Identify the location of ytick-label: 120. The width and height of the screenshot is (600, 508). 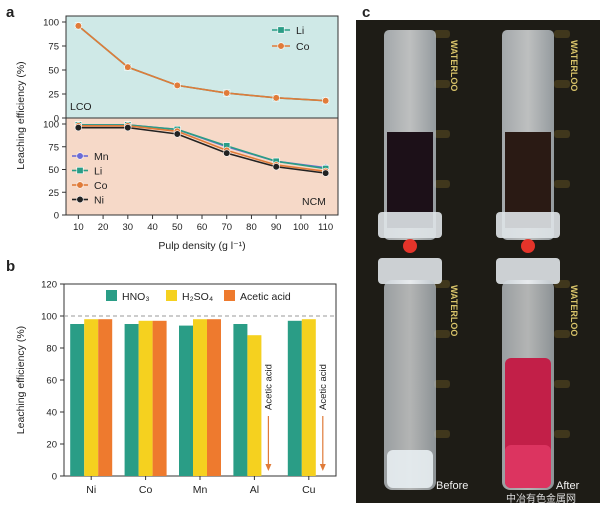
(49, 285).